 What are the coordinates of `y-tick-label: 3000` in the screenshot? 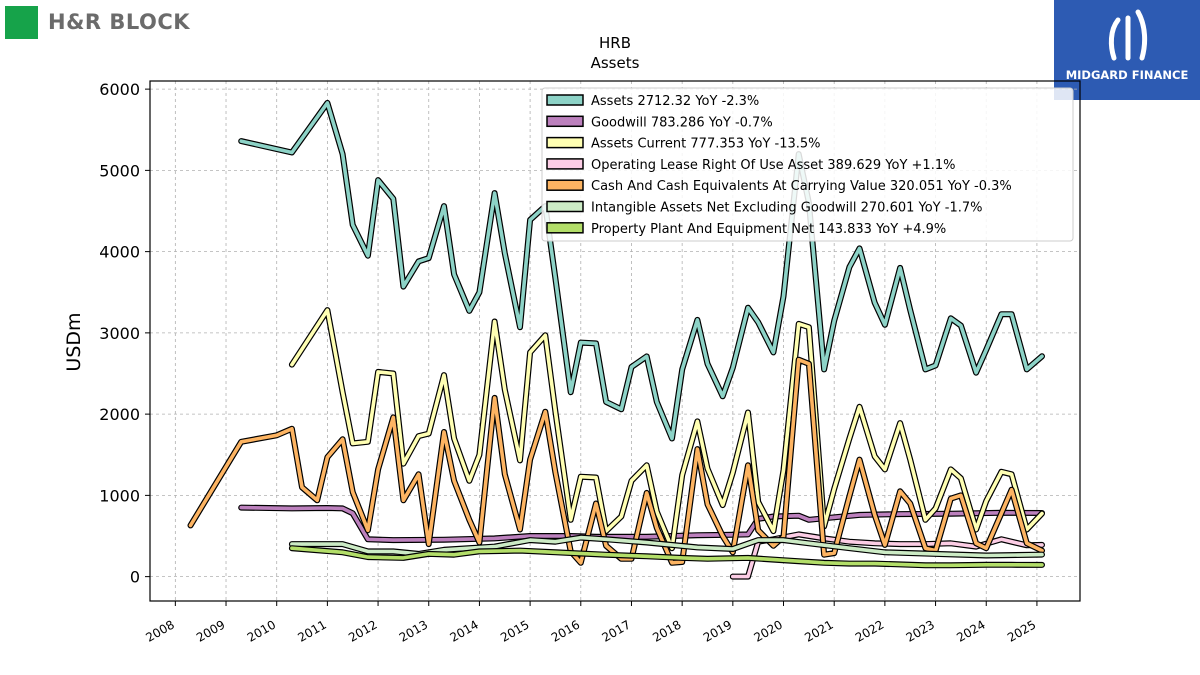 It's located at (119, 333).